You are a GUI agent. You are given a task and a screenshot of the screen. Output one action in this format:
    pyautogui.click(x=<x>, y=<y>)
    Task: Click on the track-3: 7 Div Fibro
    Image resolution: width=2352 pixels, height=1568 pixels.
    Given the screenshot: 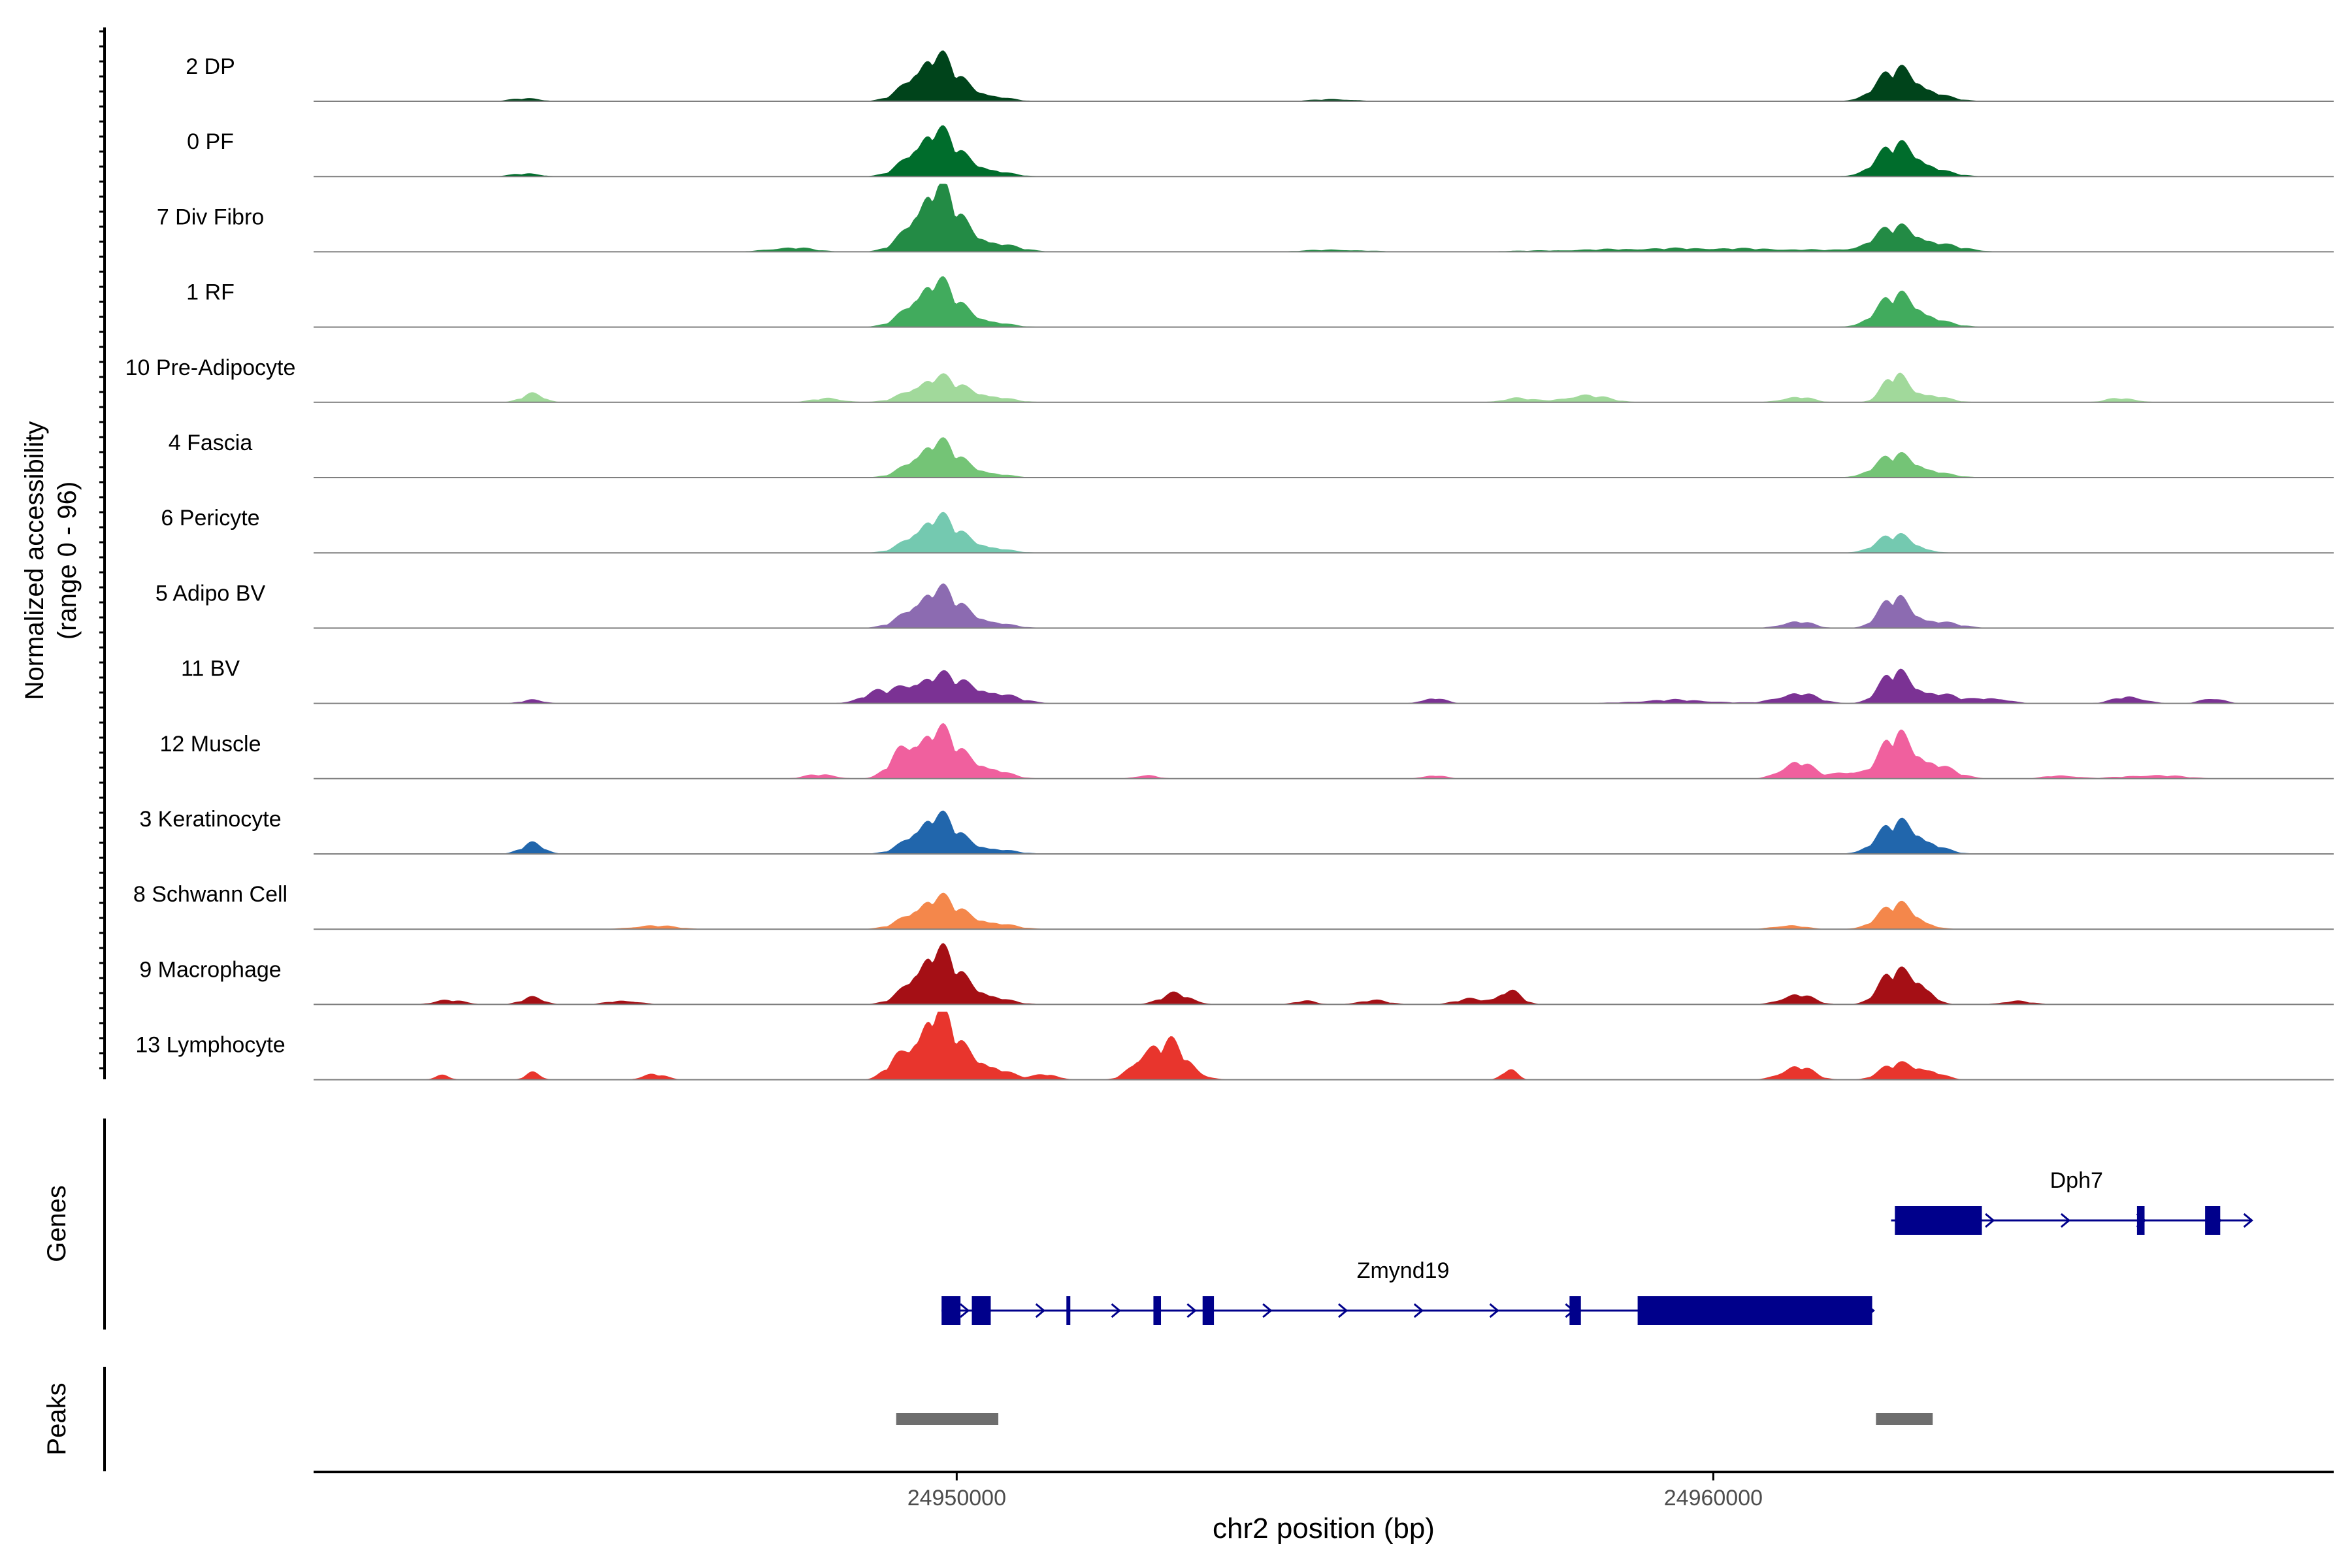 What is the action you would take?
    pyautogui.click(x=1245, y=218)
    